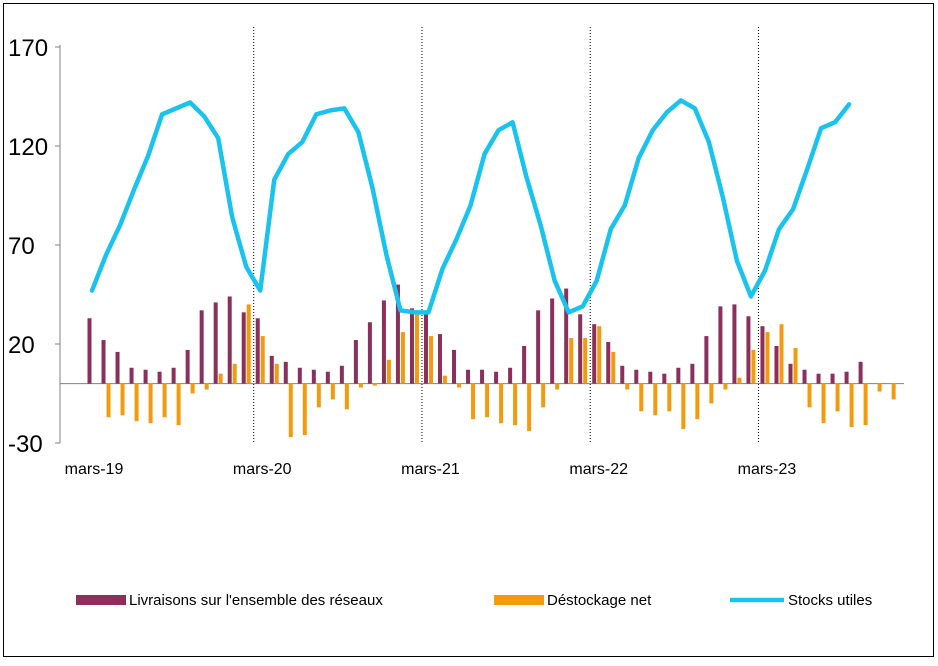  I want to click on legend-label: Déstockage net, so click(599, 600).